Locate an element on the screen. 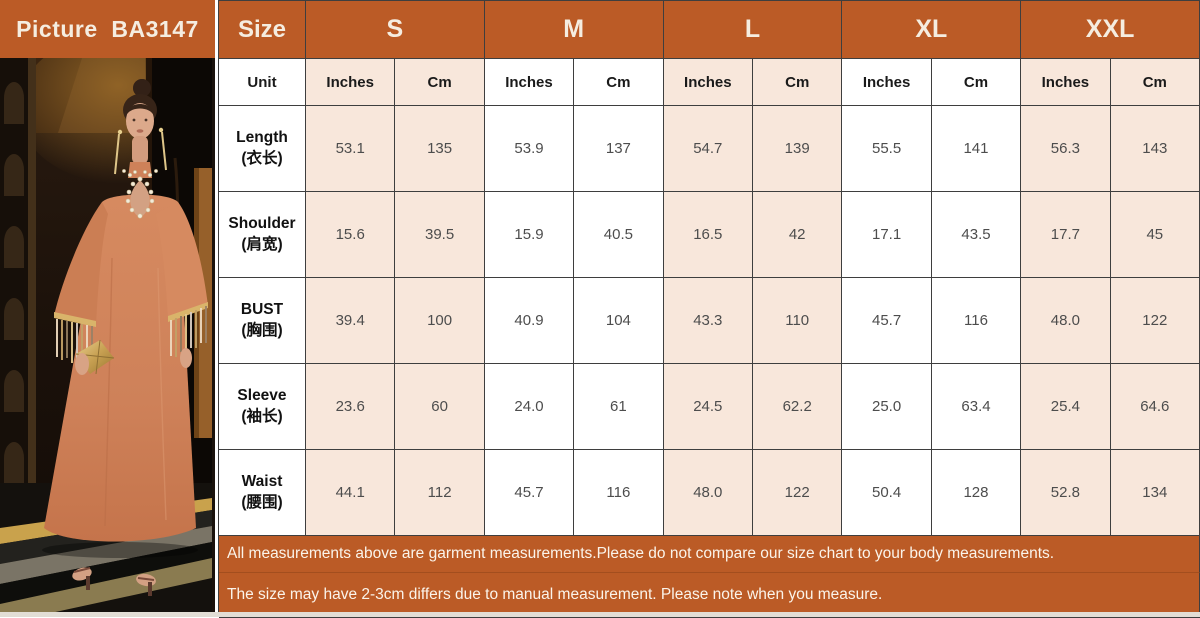 The width and height of the screenshot is (1200, 618). size-value-cell: 104 is located at coordinates (619, 321).